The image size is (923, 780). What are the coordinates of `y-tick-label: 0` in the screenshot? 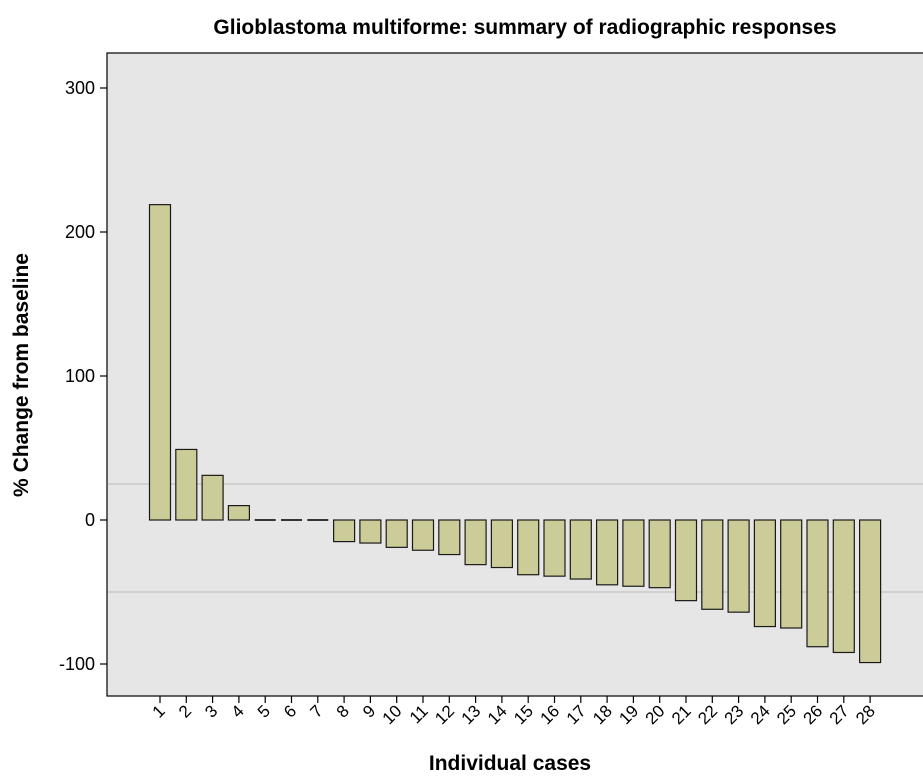 It's located at (90, 520).